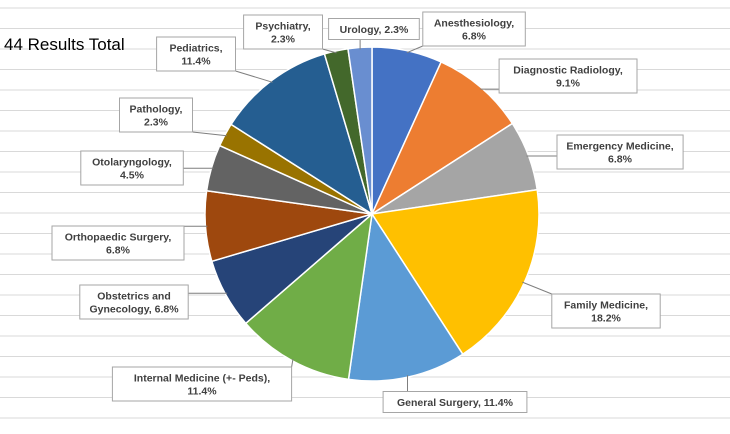  What do you see at coordinates (64, 44) in the screenshot?
I see `results-total-text: 44 Results Total` at bounding box center [64, 44].